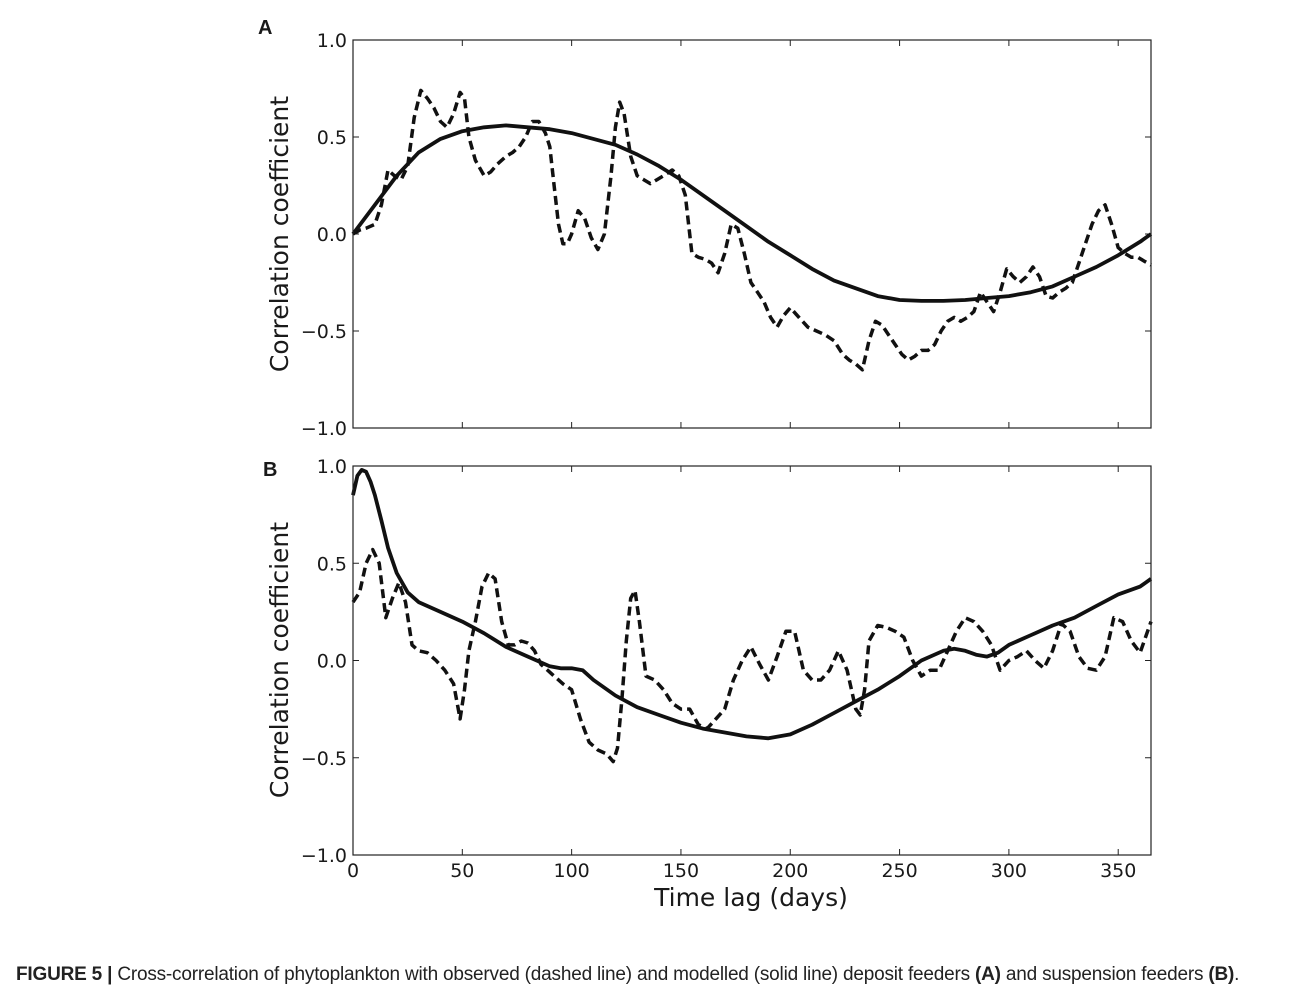  I want to click on panel-label-b: B, so click(270, 470).